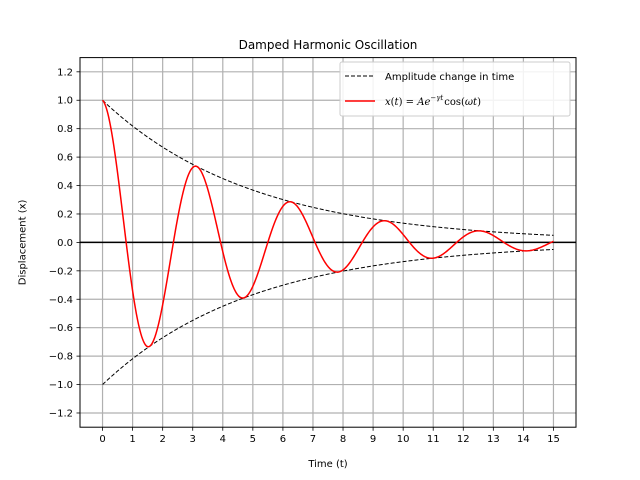 The image size is (640, 480). What do you see at coordinates (65, 101) in the screenshot?
I see `y-tick-label: 1.0` at bounding box center [65, 101].